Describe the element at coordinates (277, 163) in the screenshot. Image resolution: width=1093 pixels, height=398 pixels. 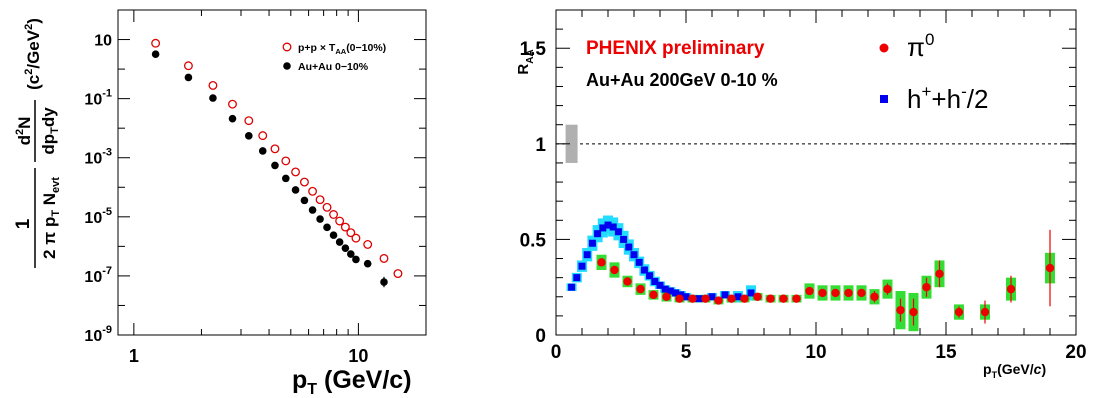
I see `left-data-points` at that location.